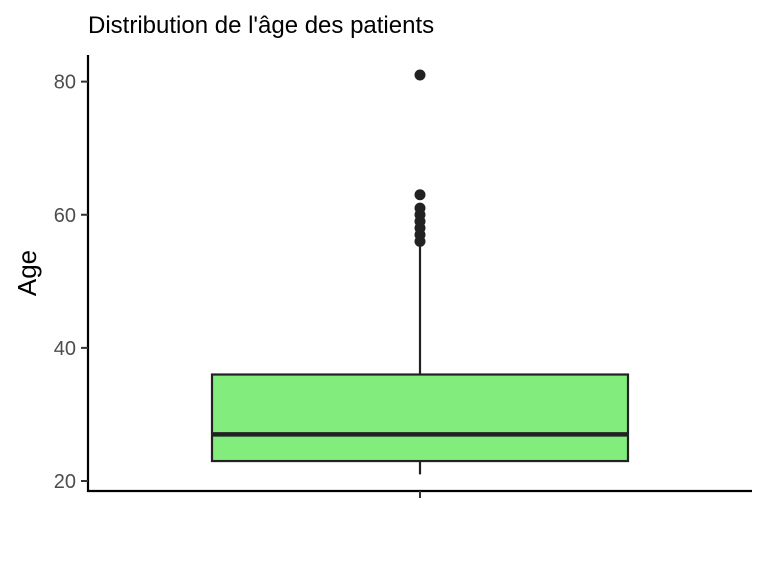  Describe the element at coordinates (65, 482) in the screenshot. I see `y-tick-label: 20` at that location.